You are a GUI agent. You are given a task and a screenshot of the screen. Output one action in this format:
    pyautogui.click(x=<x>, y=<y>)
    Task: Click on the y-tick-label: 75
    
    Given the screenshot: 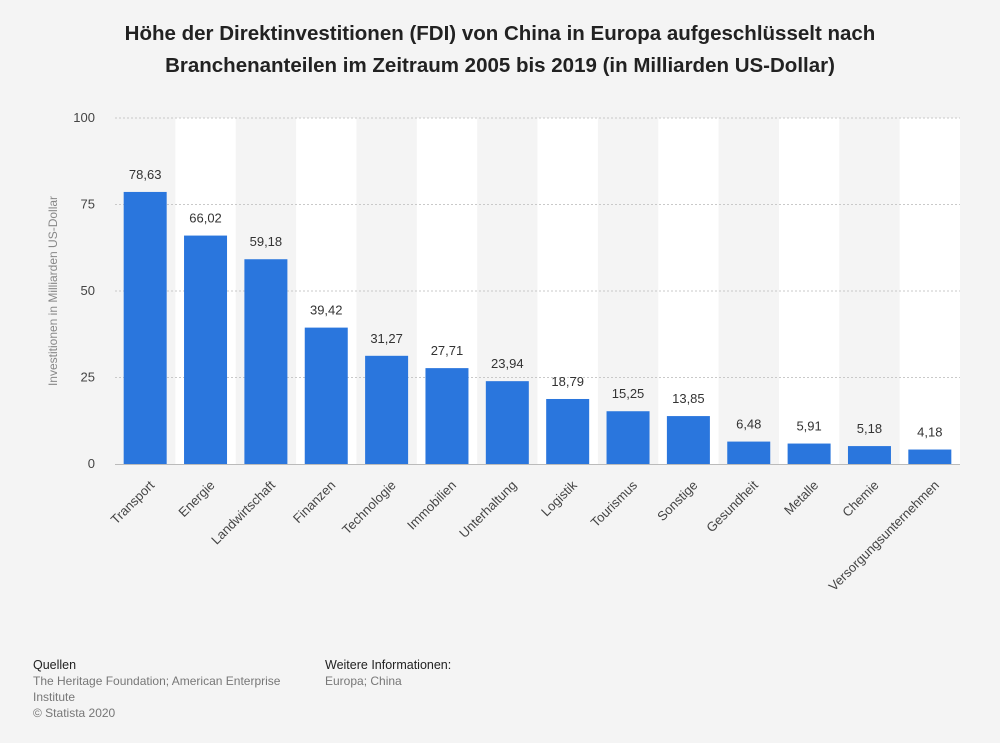 What is the action you would take?
    pyautogui.click(x=88, y=204)
    